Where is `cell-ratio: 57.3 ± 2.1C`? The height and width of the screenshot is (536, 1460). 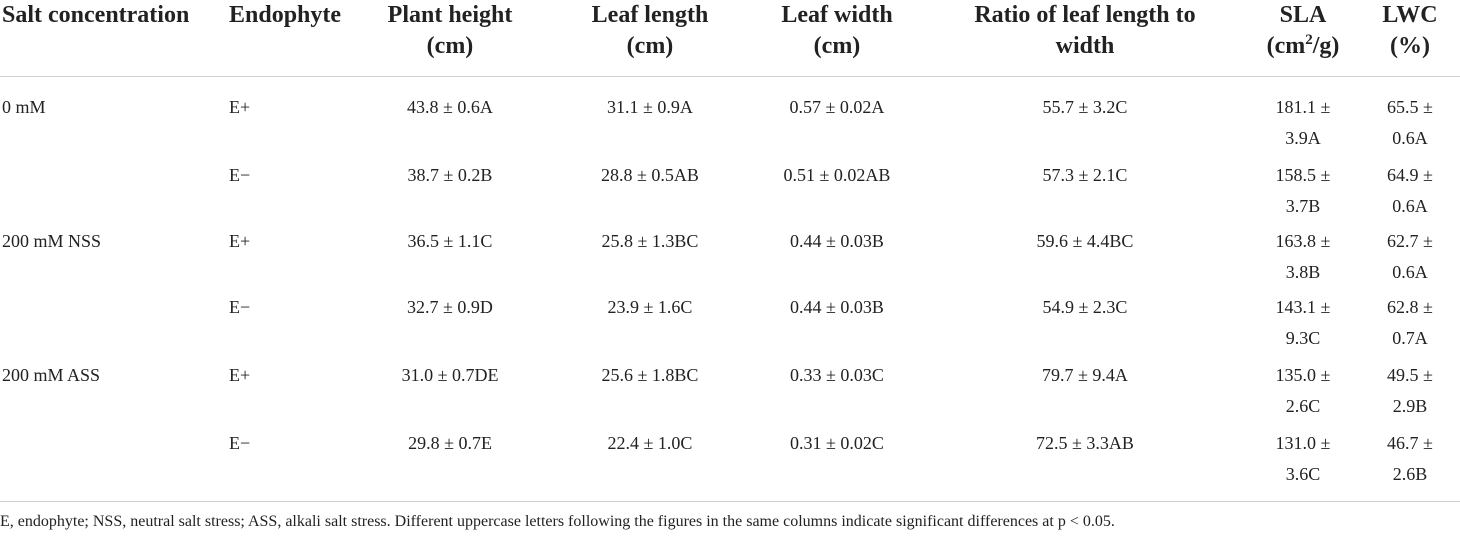 cell-ratio: 57.3 ± 2.1C is located at coordinates (1085, 175).